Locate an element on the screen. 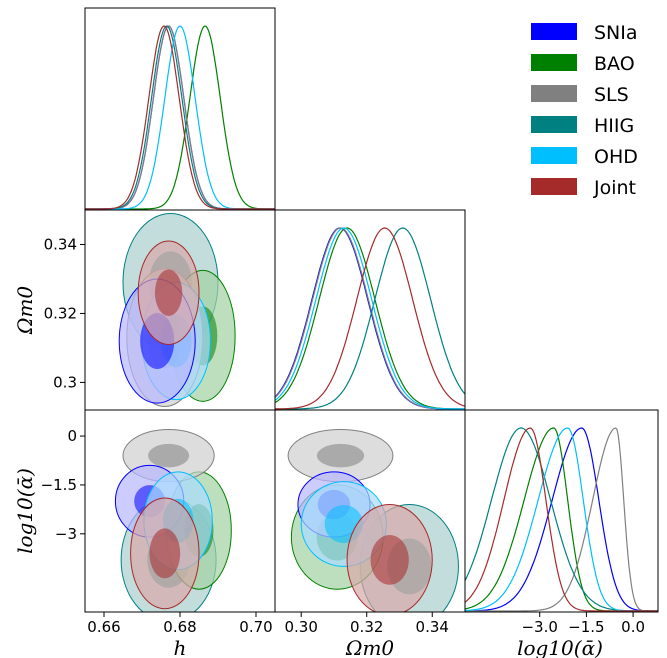  contour-1sigma-Om_la-joint is located at coordinates (389, 559).